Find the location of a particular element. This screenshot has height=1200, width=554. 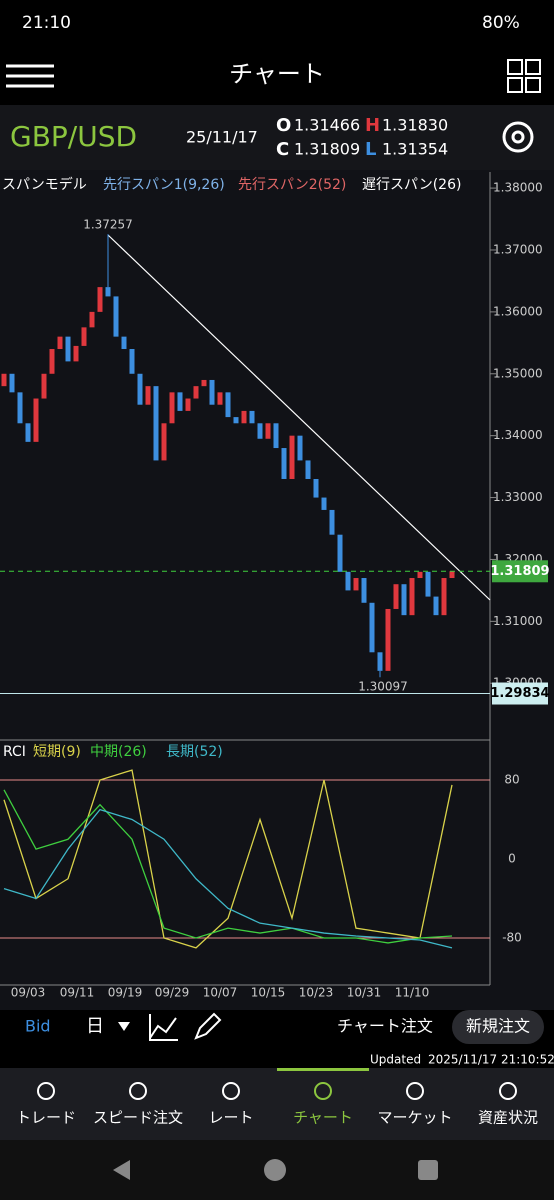

legend-entry: 先行スパン2(52) is located at coordinates (292, 185).